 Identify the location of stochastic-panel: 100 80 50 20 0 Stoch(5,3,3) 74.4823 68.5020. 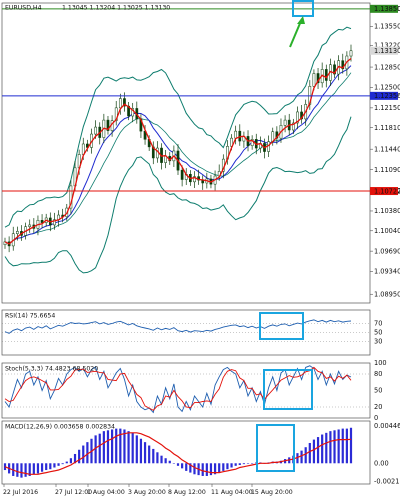
(194, 390).